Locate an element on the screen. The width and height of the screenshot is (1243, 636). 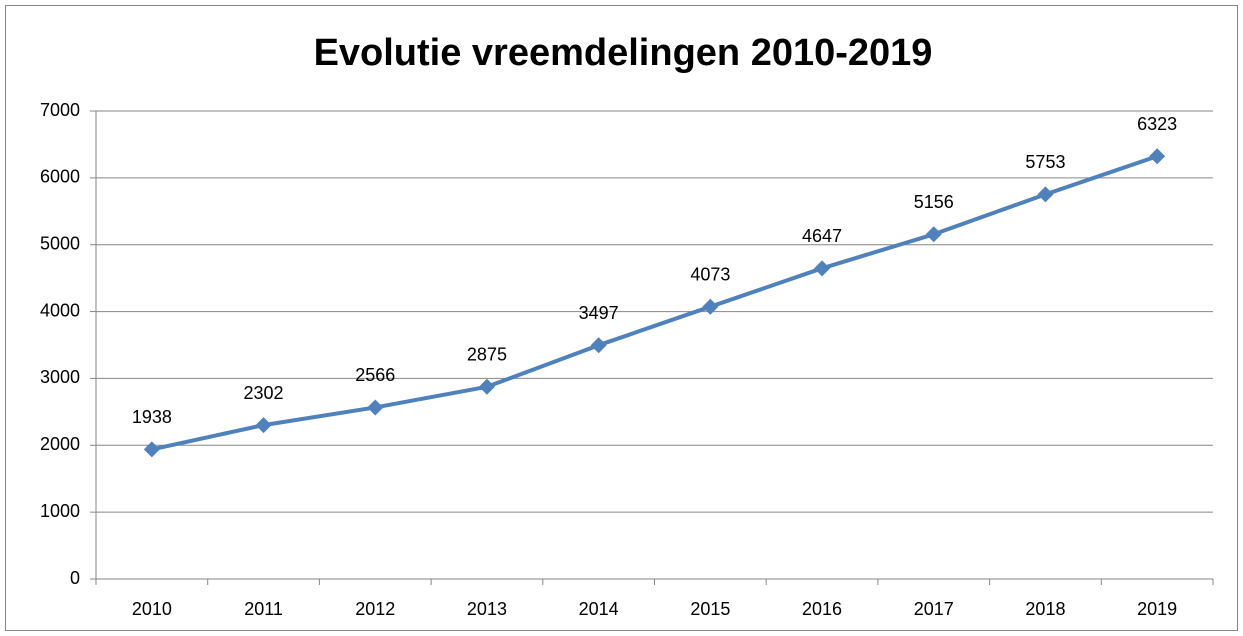
y-tick-label: 0 is located at coordinates (75, 578).